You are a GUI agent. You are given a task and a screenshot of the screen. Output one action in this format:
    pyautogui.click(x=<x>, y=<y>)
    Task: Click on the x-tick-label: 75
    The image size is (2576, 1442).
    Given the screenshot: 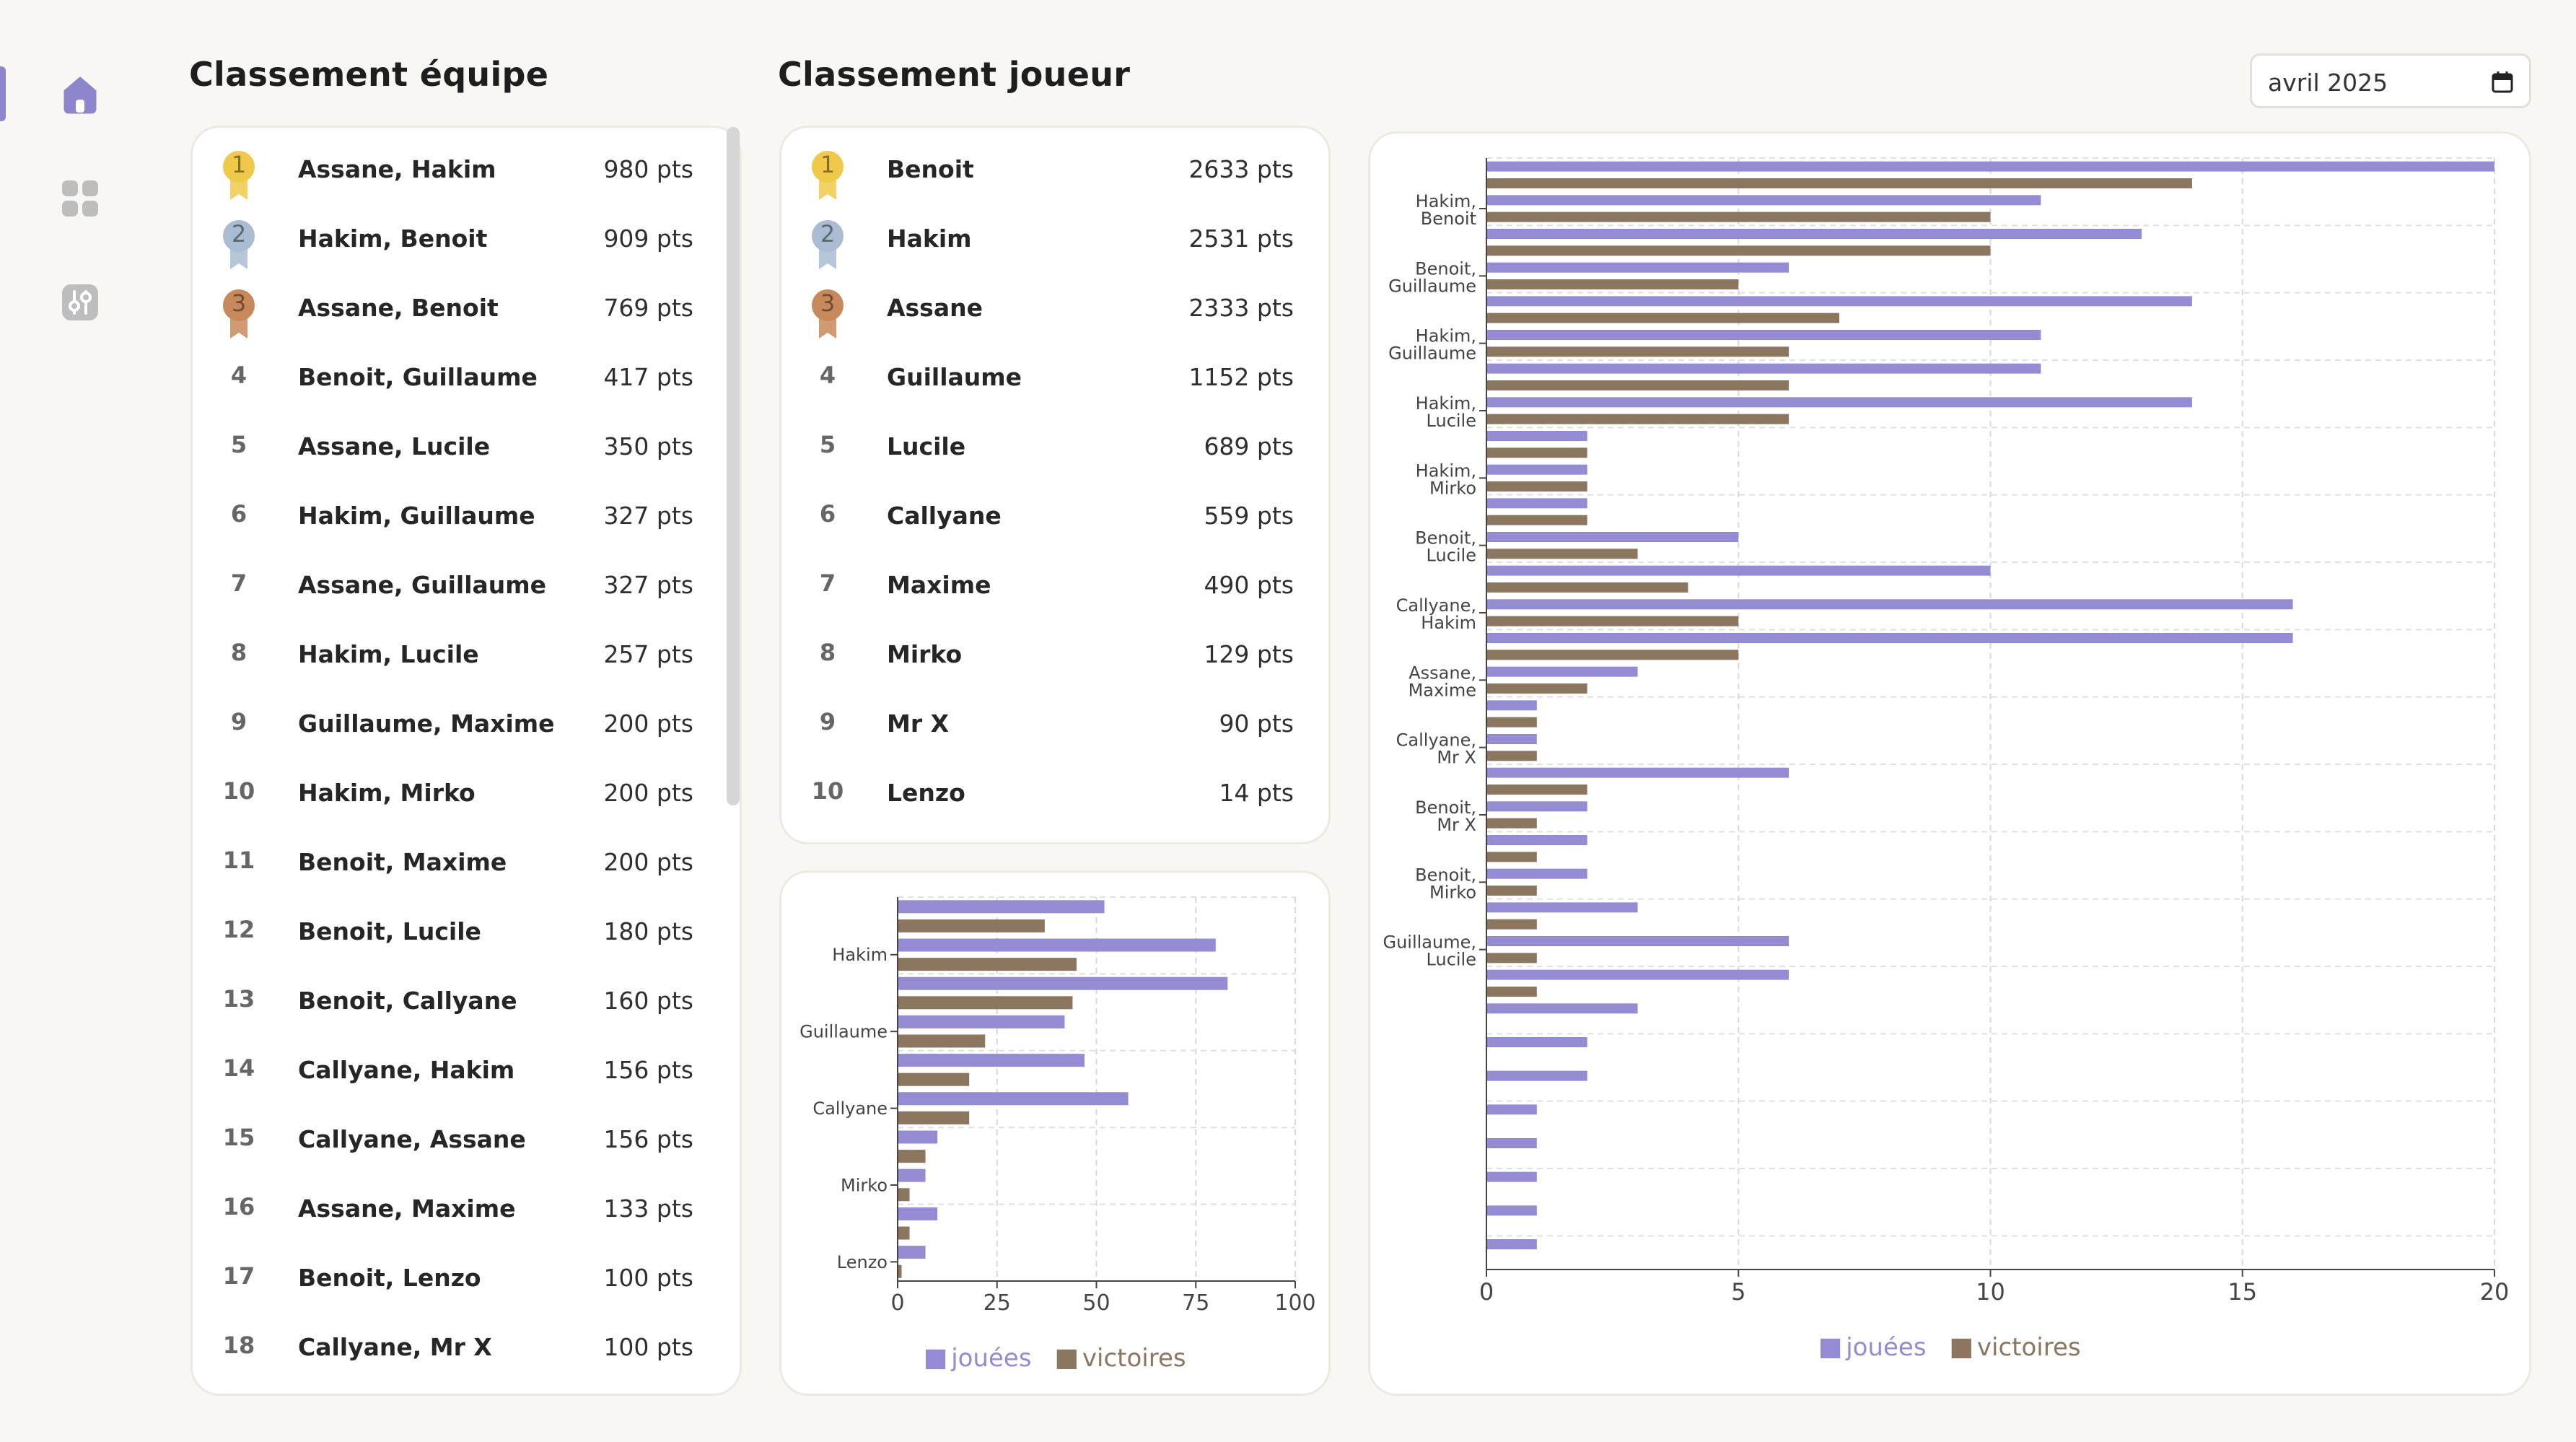 What is the action you would take?
    pyautogui.click(x=1195, y=1303)
    